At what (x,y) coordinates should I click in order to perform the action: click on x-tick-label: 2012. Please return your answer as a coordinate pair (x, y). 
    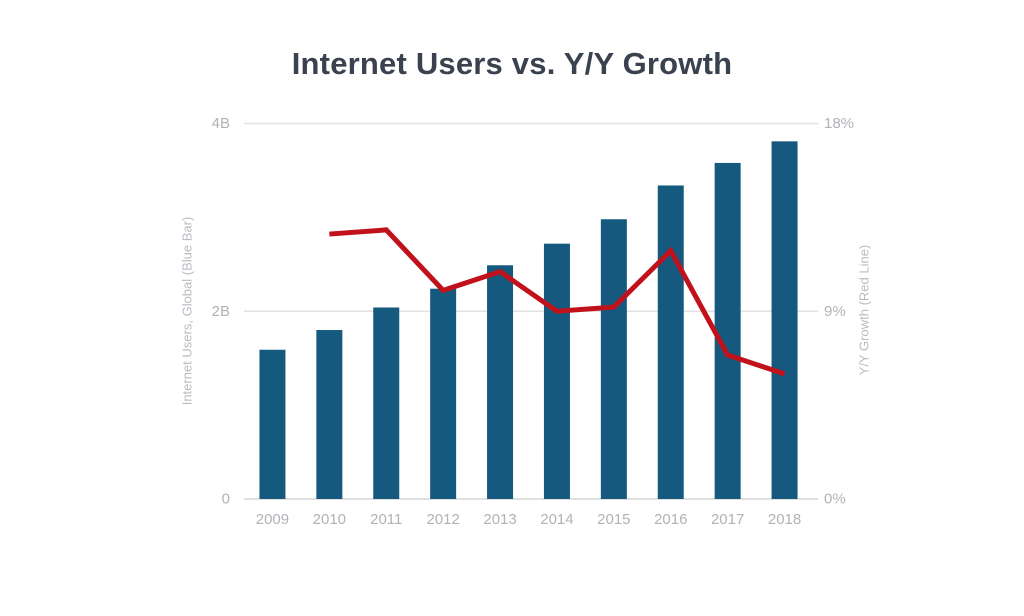
    Looking at the image, I should click on (442, 519).